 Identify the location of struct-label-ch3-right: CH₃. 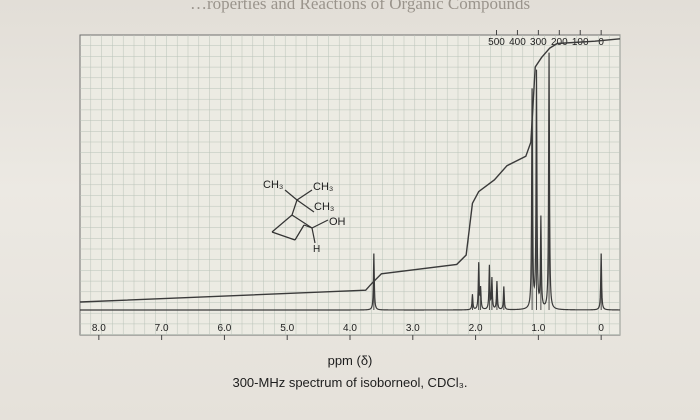
(323, 187).